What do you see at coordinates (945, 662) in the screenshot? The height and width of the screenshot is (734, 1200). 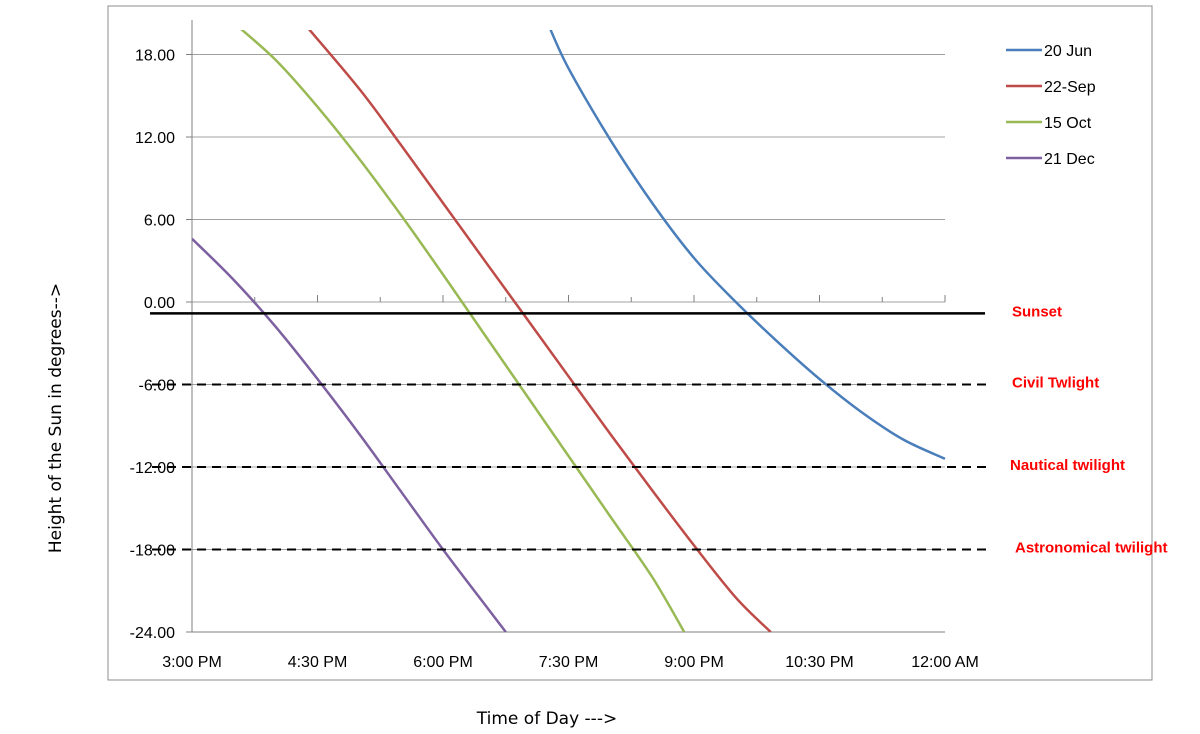 I see `x-tick-label: 12:00 AM` at bounding box center [945, 662].